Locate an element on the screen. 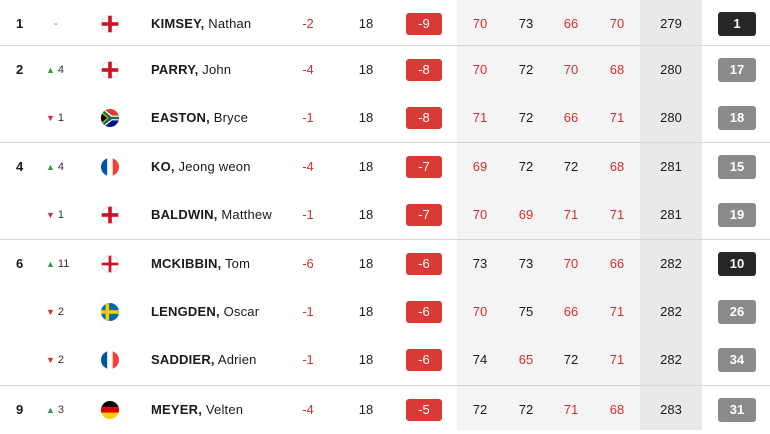  position: 4 is located at coordinates (20, 166).